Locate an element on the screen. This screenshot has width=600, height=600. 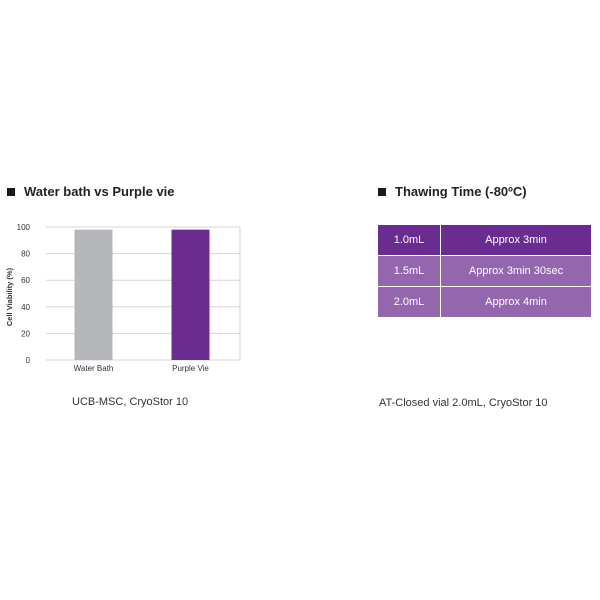
table-heading: Thawing Time (-80ºC) is located at coordinates (452, 191).